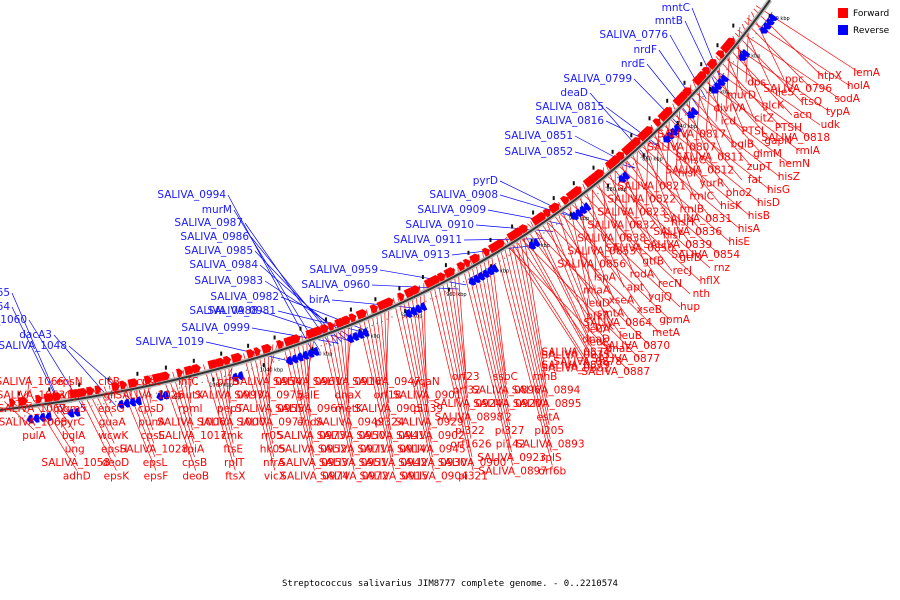 Image resolution: width=900 pixels, height=600 pixels. What do you see at coordinates (670, 284) in the screenshot?
I see `forward-gene-label: recN` at bounding box center [670, 284].